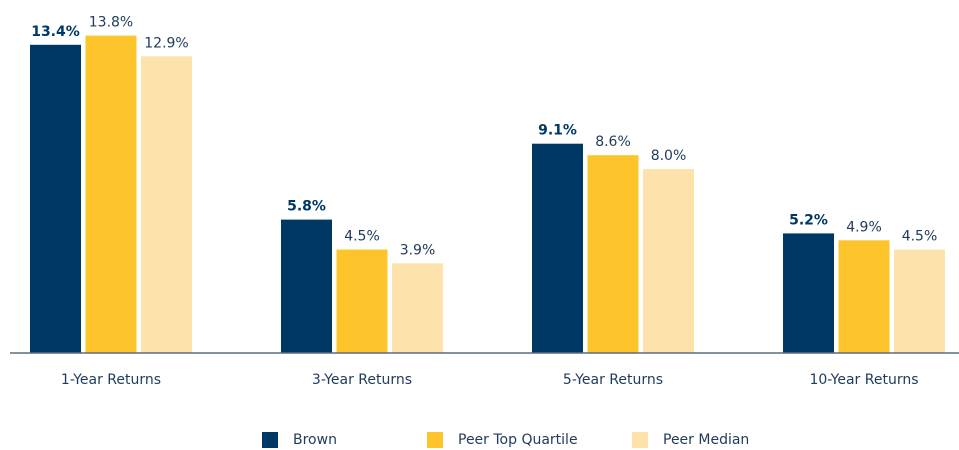 The height and width of the screenshot is (450, 959). What do you see at coordinates (362, 380) in the screenshot?
I see `x-tick-label: 3-Year Returns` at bounding box center [362, 380].